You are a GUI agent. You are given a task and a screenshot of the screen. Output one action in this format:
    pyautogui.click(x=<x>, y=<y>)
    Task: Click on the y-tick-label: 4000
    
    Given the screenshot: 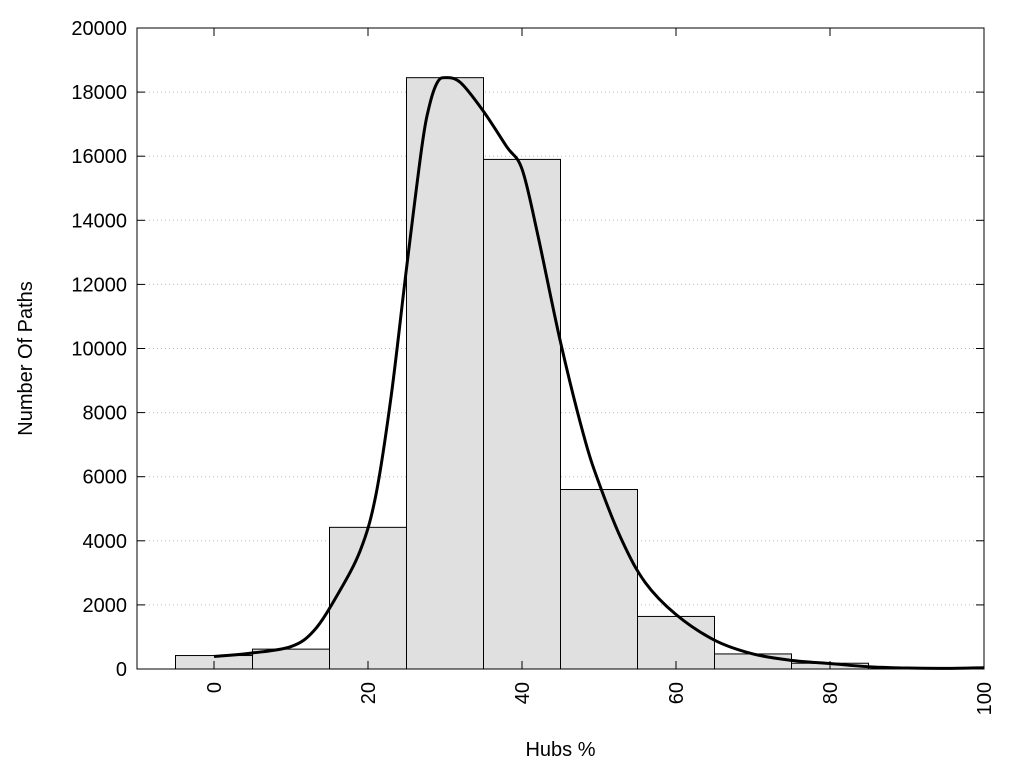 What is the action you would take?
    pyautogui.click(x=105, y=542)
    